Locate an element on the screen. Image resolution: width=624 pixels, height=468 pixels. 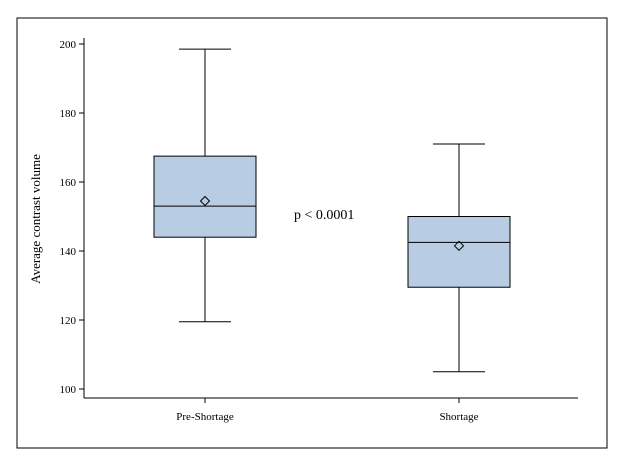
y-tick-label: 140 is located at coordinates (68, 252).